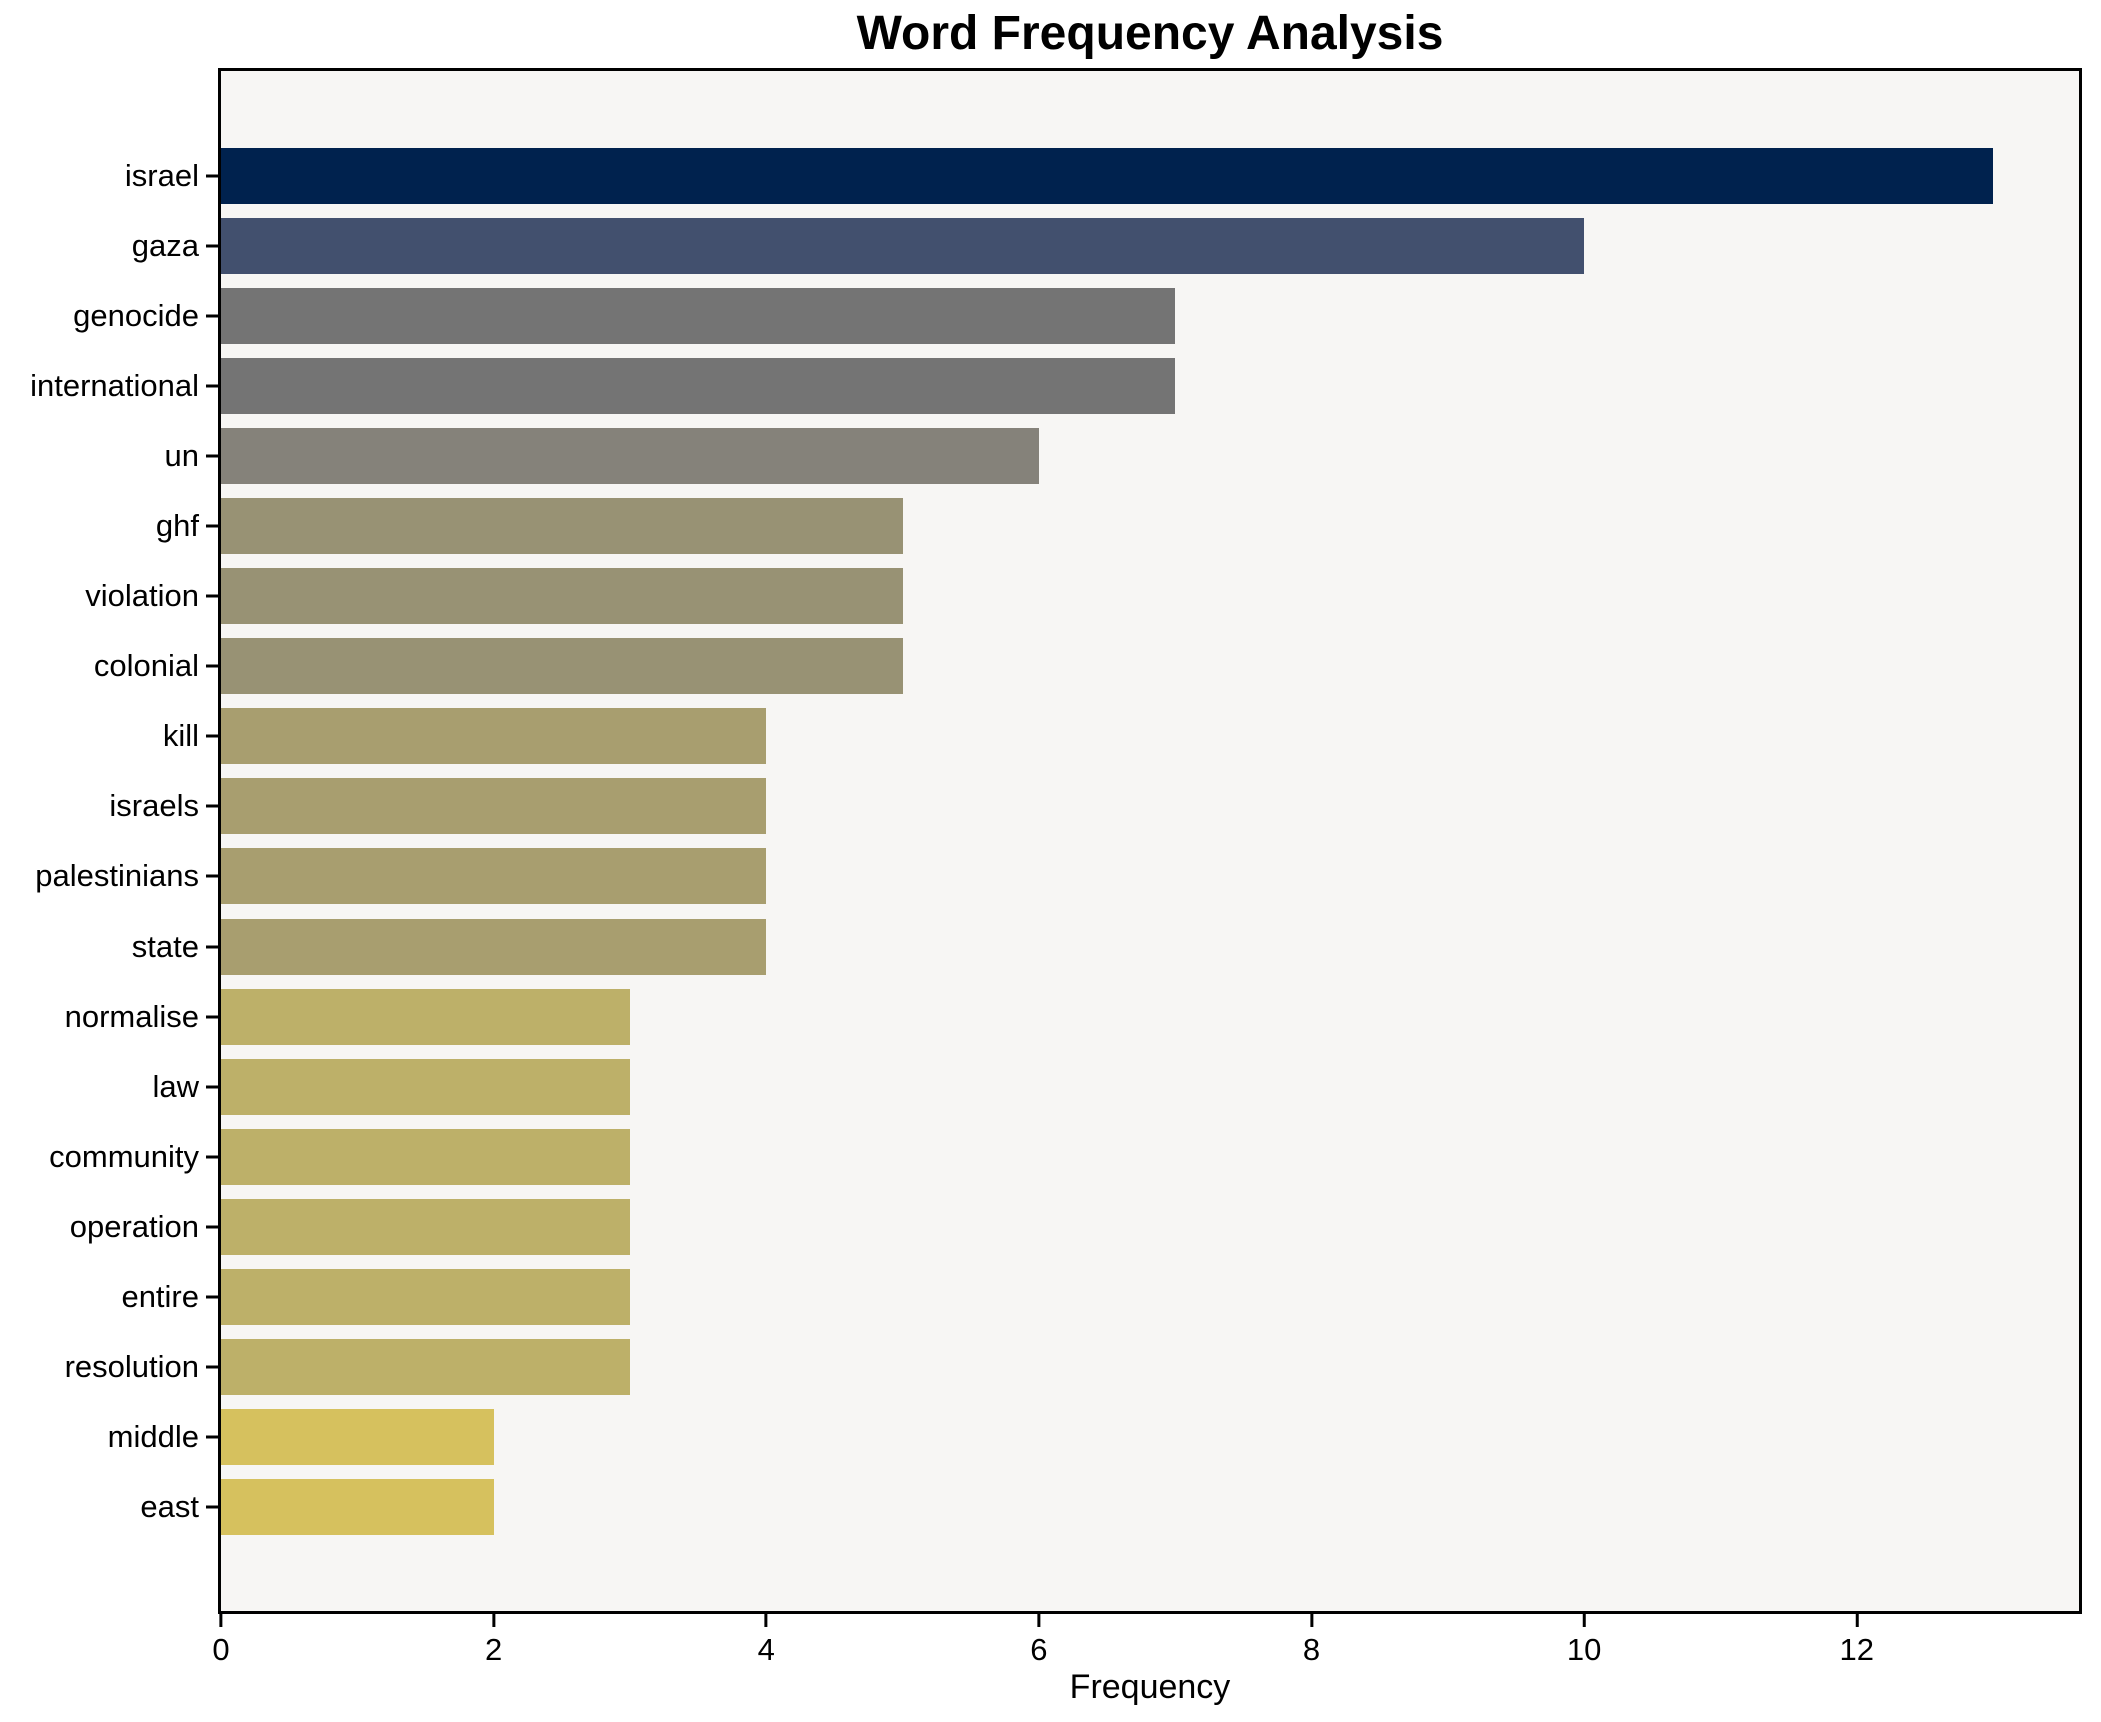 Image resolution: width=2101 pixels, height=1722 pixels. What do you see at coordinates (177, 526) in the screenshot?
I see `y-axis-label: ghf` at bounding box center [177, 526].